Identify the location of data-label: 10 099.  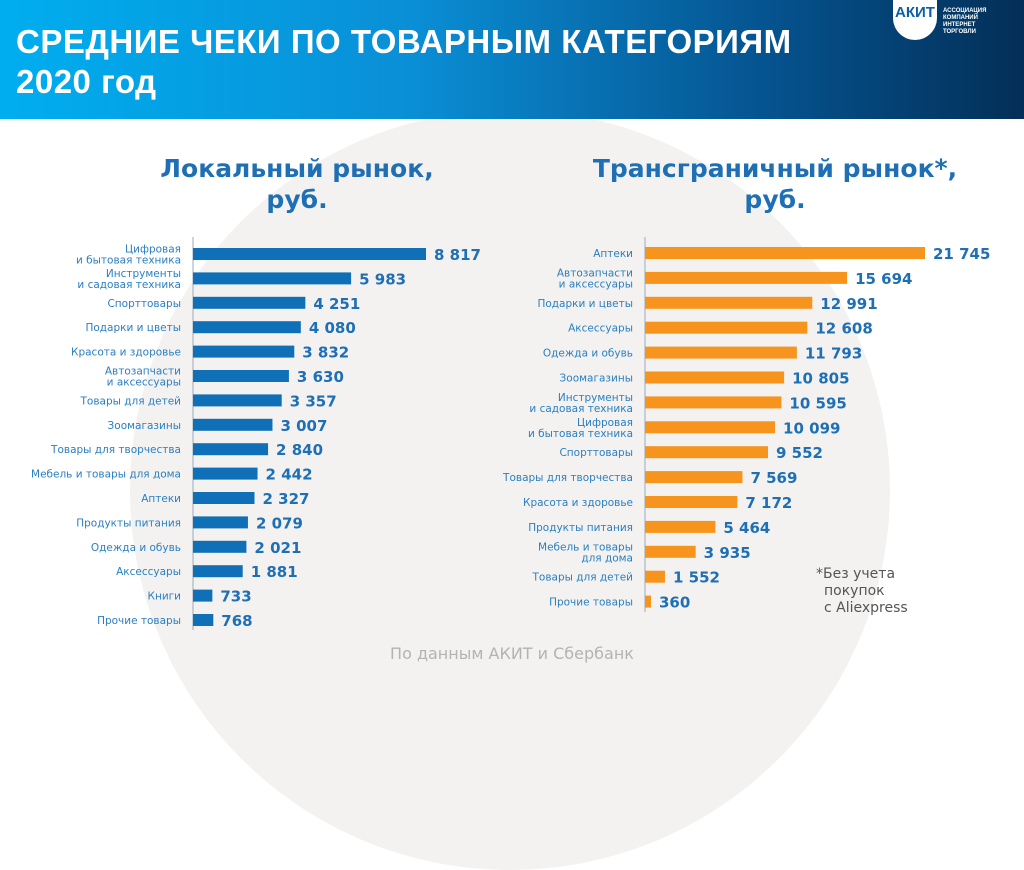
(811, 428).